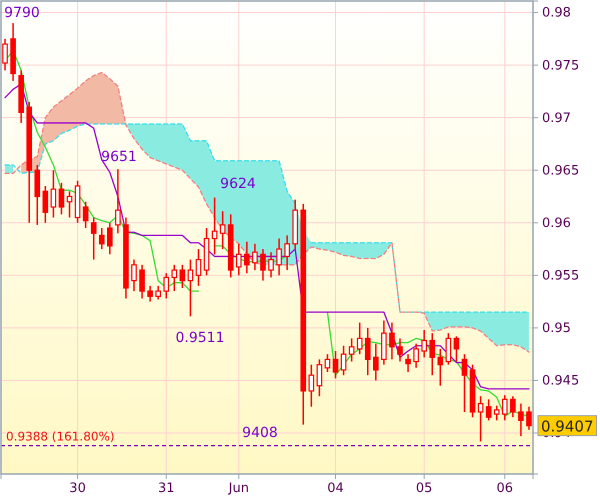 The height and width of the screenshot is (497, 600). Describe the element at coordinates (60, 437) in the screenshot. I see `ref-line-label: 0.9388 (161.80%)` at that location.